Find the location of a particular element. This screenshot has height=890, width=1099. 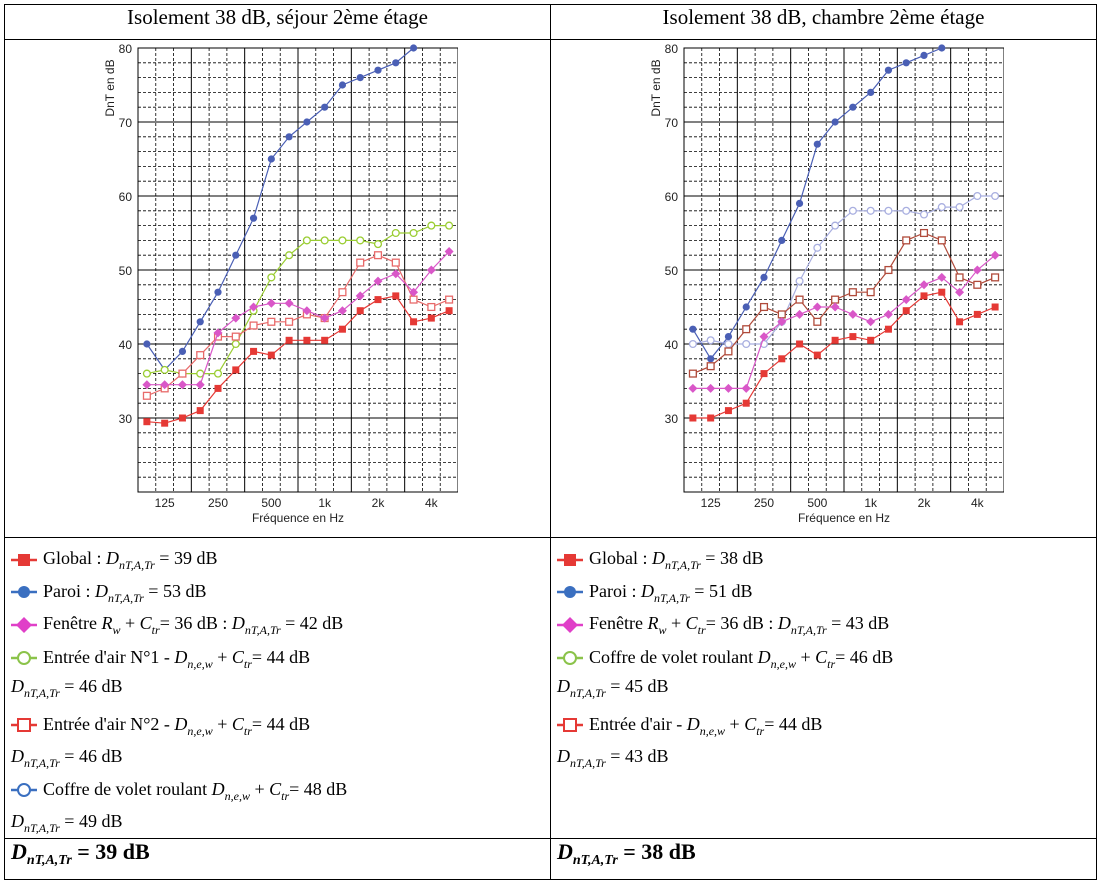

header-left: Isolement 38 dB, séjour 2ème étage is located at coordinates (277, 22).